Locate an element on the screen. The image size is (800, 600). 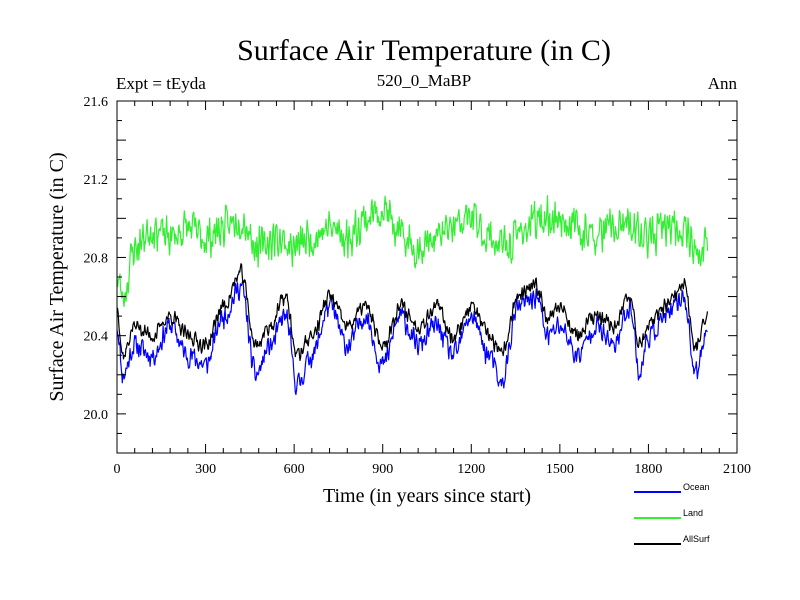
season-label: Ann is located at coordinates (723, 83).